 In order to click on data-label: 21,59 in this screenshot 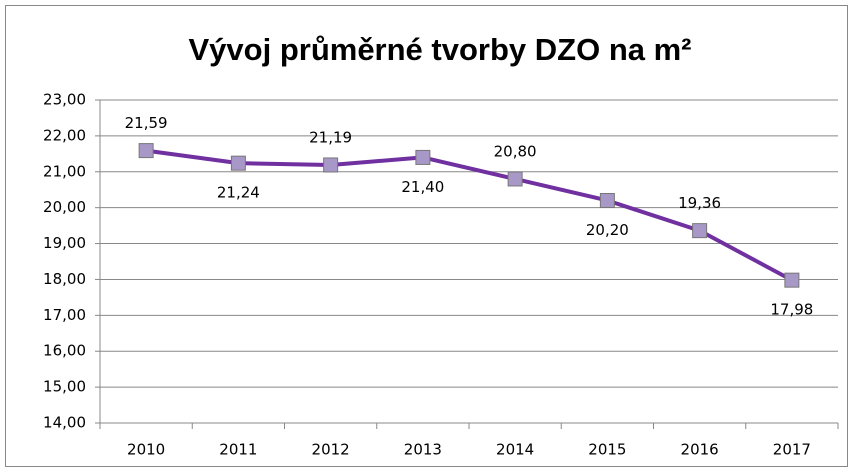, I will do `click(146, 123)`.